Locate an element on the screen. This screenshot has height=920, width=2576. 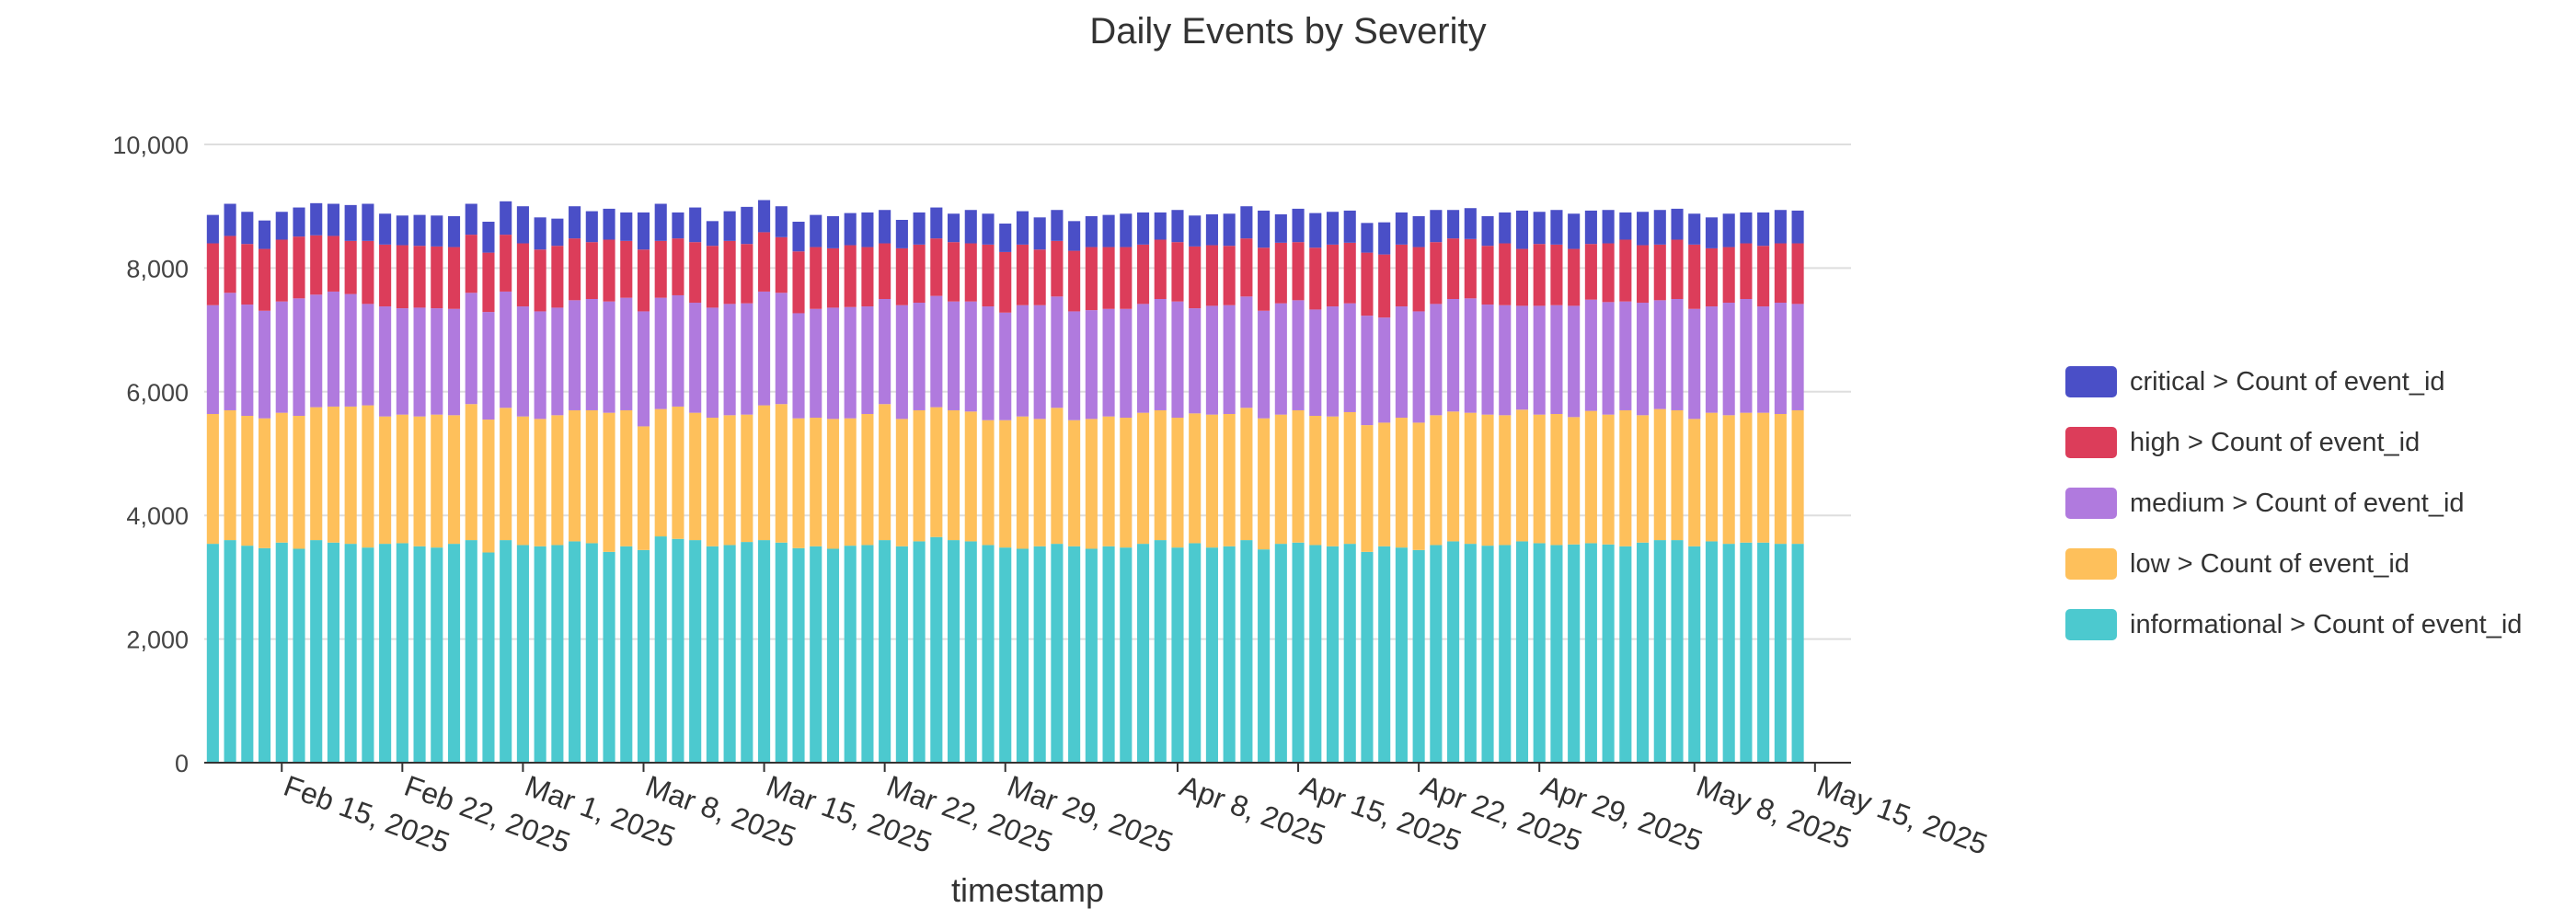
legend-item-informational: informational > Count of event_id is located at coordinates (2293, 624).